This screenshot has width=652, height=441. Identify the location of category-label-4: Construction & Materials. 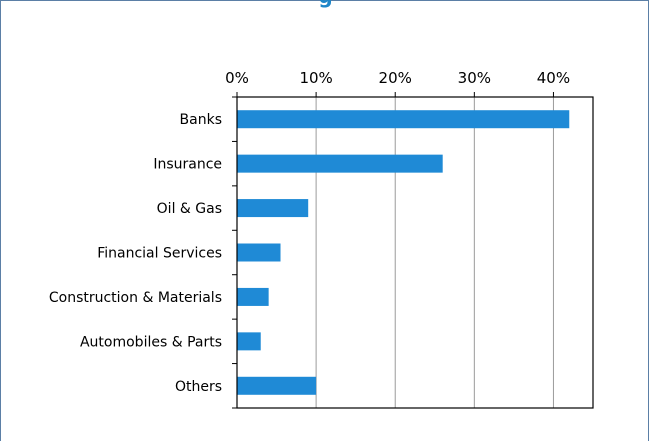
(135, 298).